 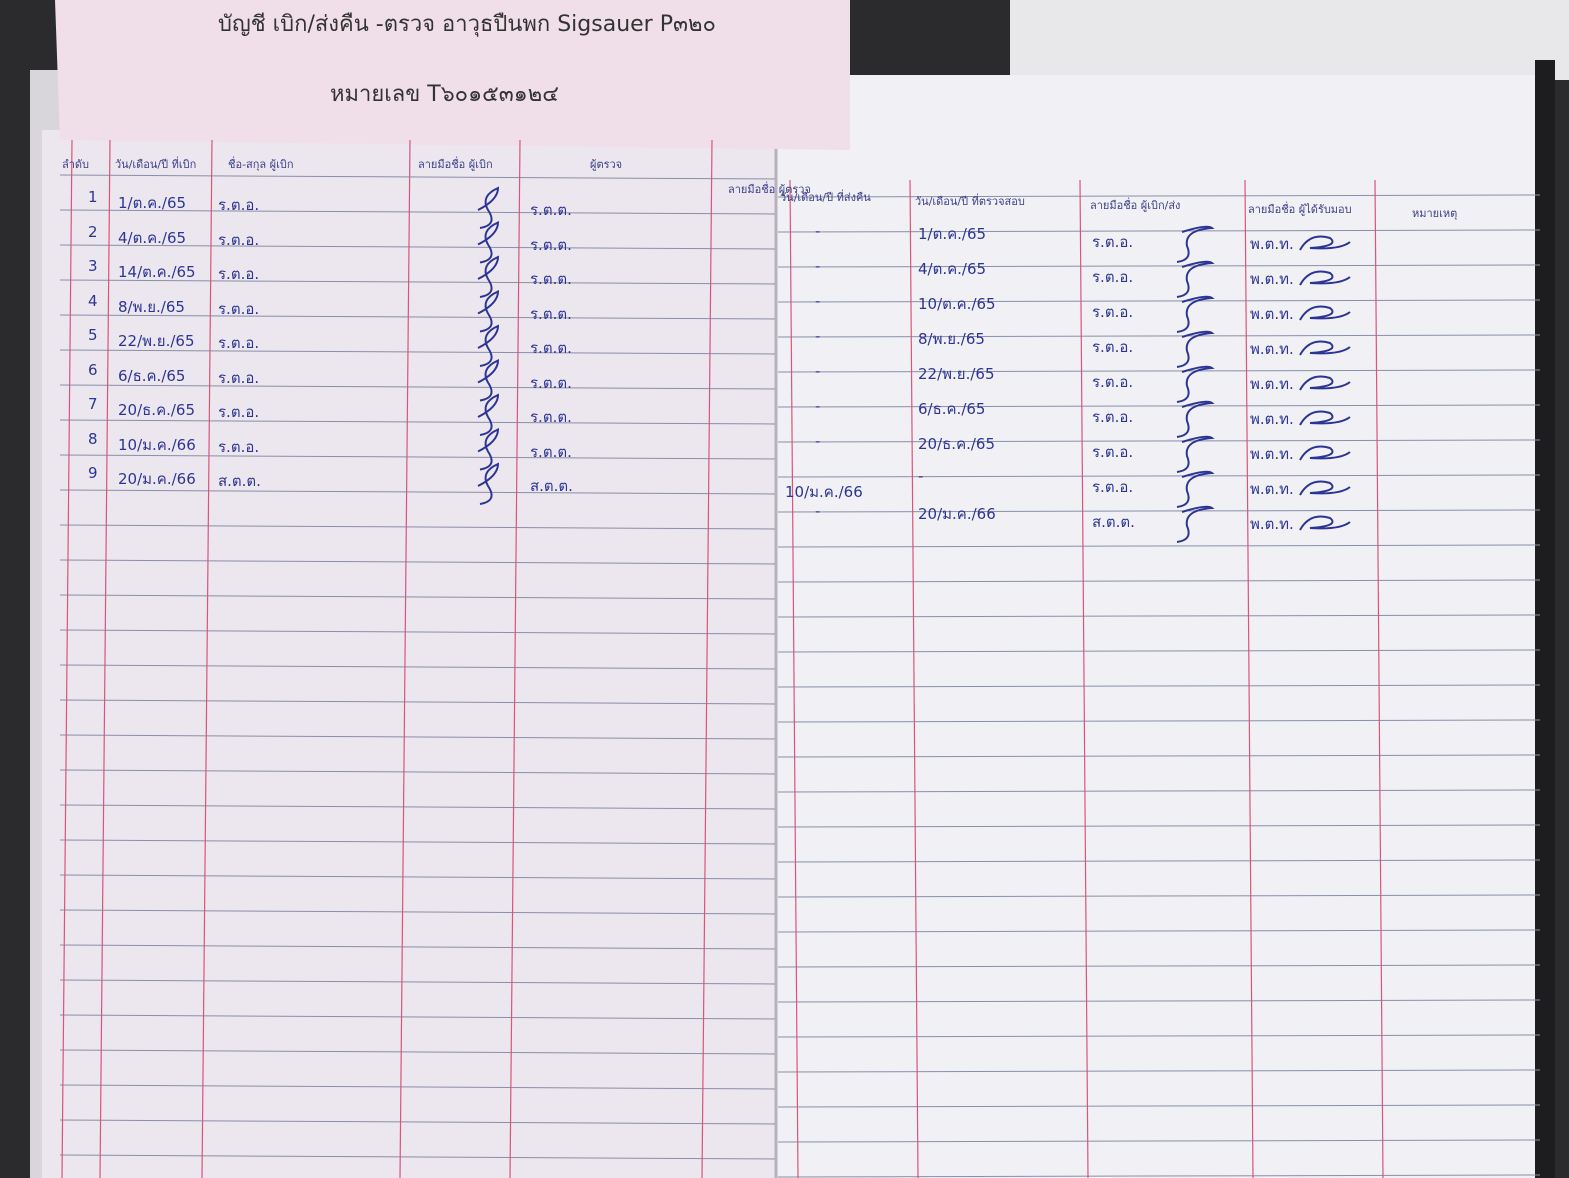 What do you see at coordinates (455, 164) in the screenshot?
I see `column-header: ลายมือชื่อ ผู้เบิก` at bounding box center [455, 164].